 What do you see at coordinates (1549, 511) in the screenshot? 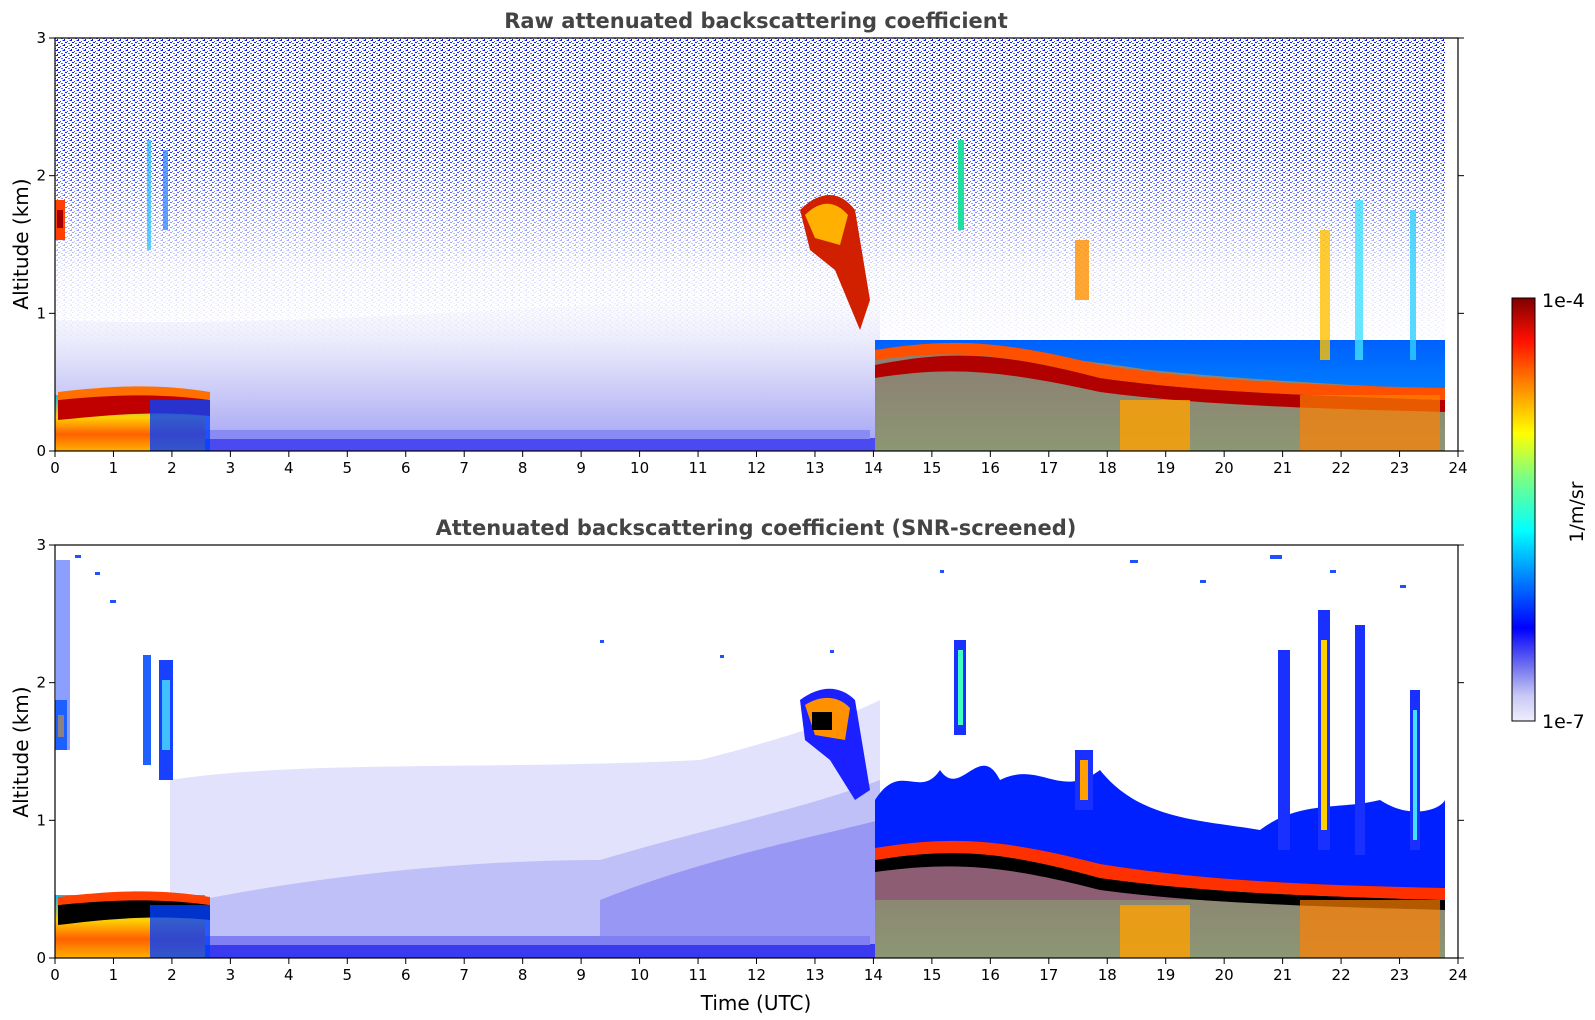
I see `colorbar: 1e-4 1e-7 1/m/sr` at bounding box center [1549, 511].